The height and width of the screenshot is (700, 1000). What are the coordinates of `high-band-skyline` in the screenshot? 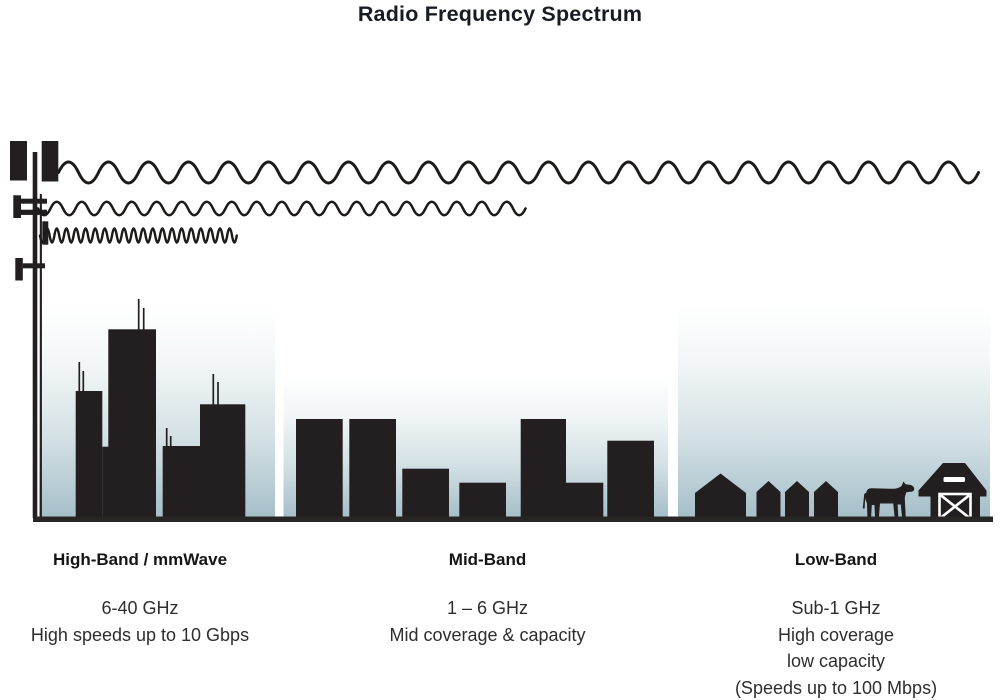 It's located at (160, 409).